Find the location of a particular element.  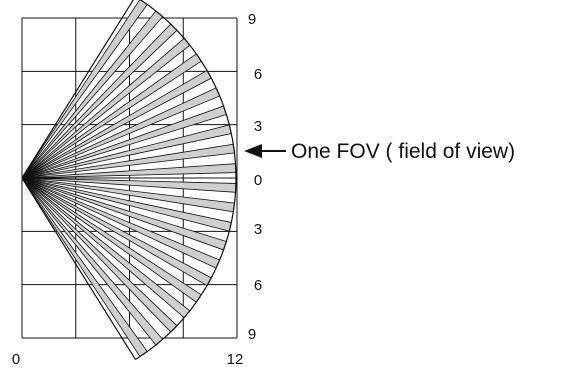

right-axis-label: 0 is located at coordinates (258, 180).